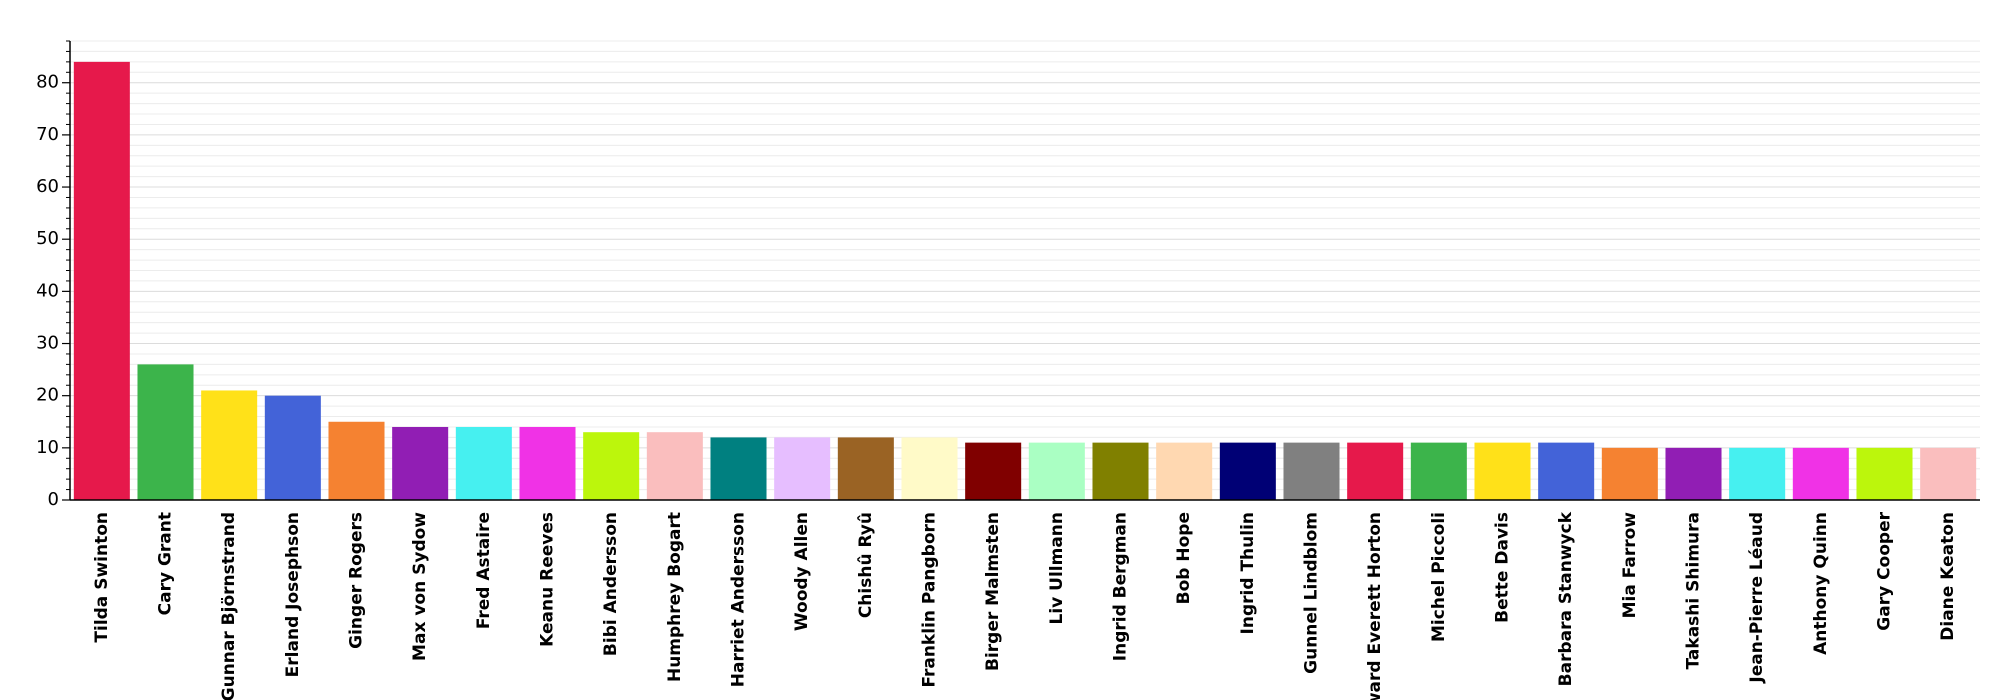 Image resolution: width=2000 pixels, height=700 pixels. Describe the element at coordinates (47, 134) in the screenshot. I see `y-tick-label: 70` at that location.